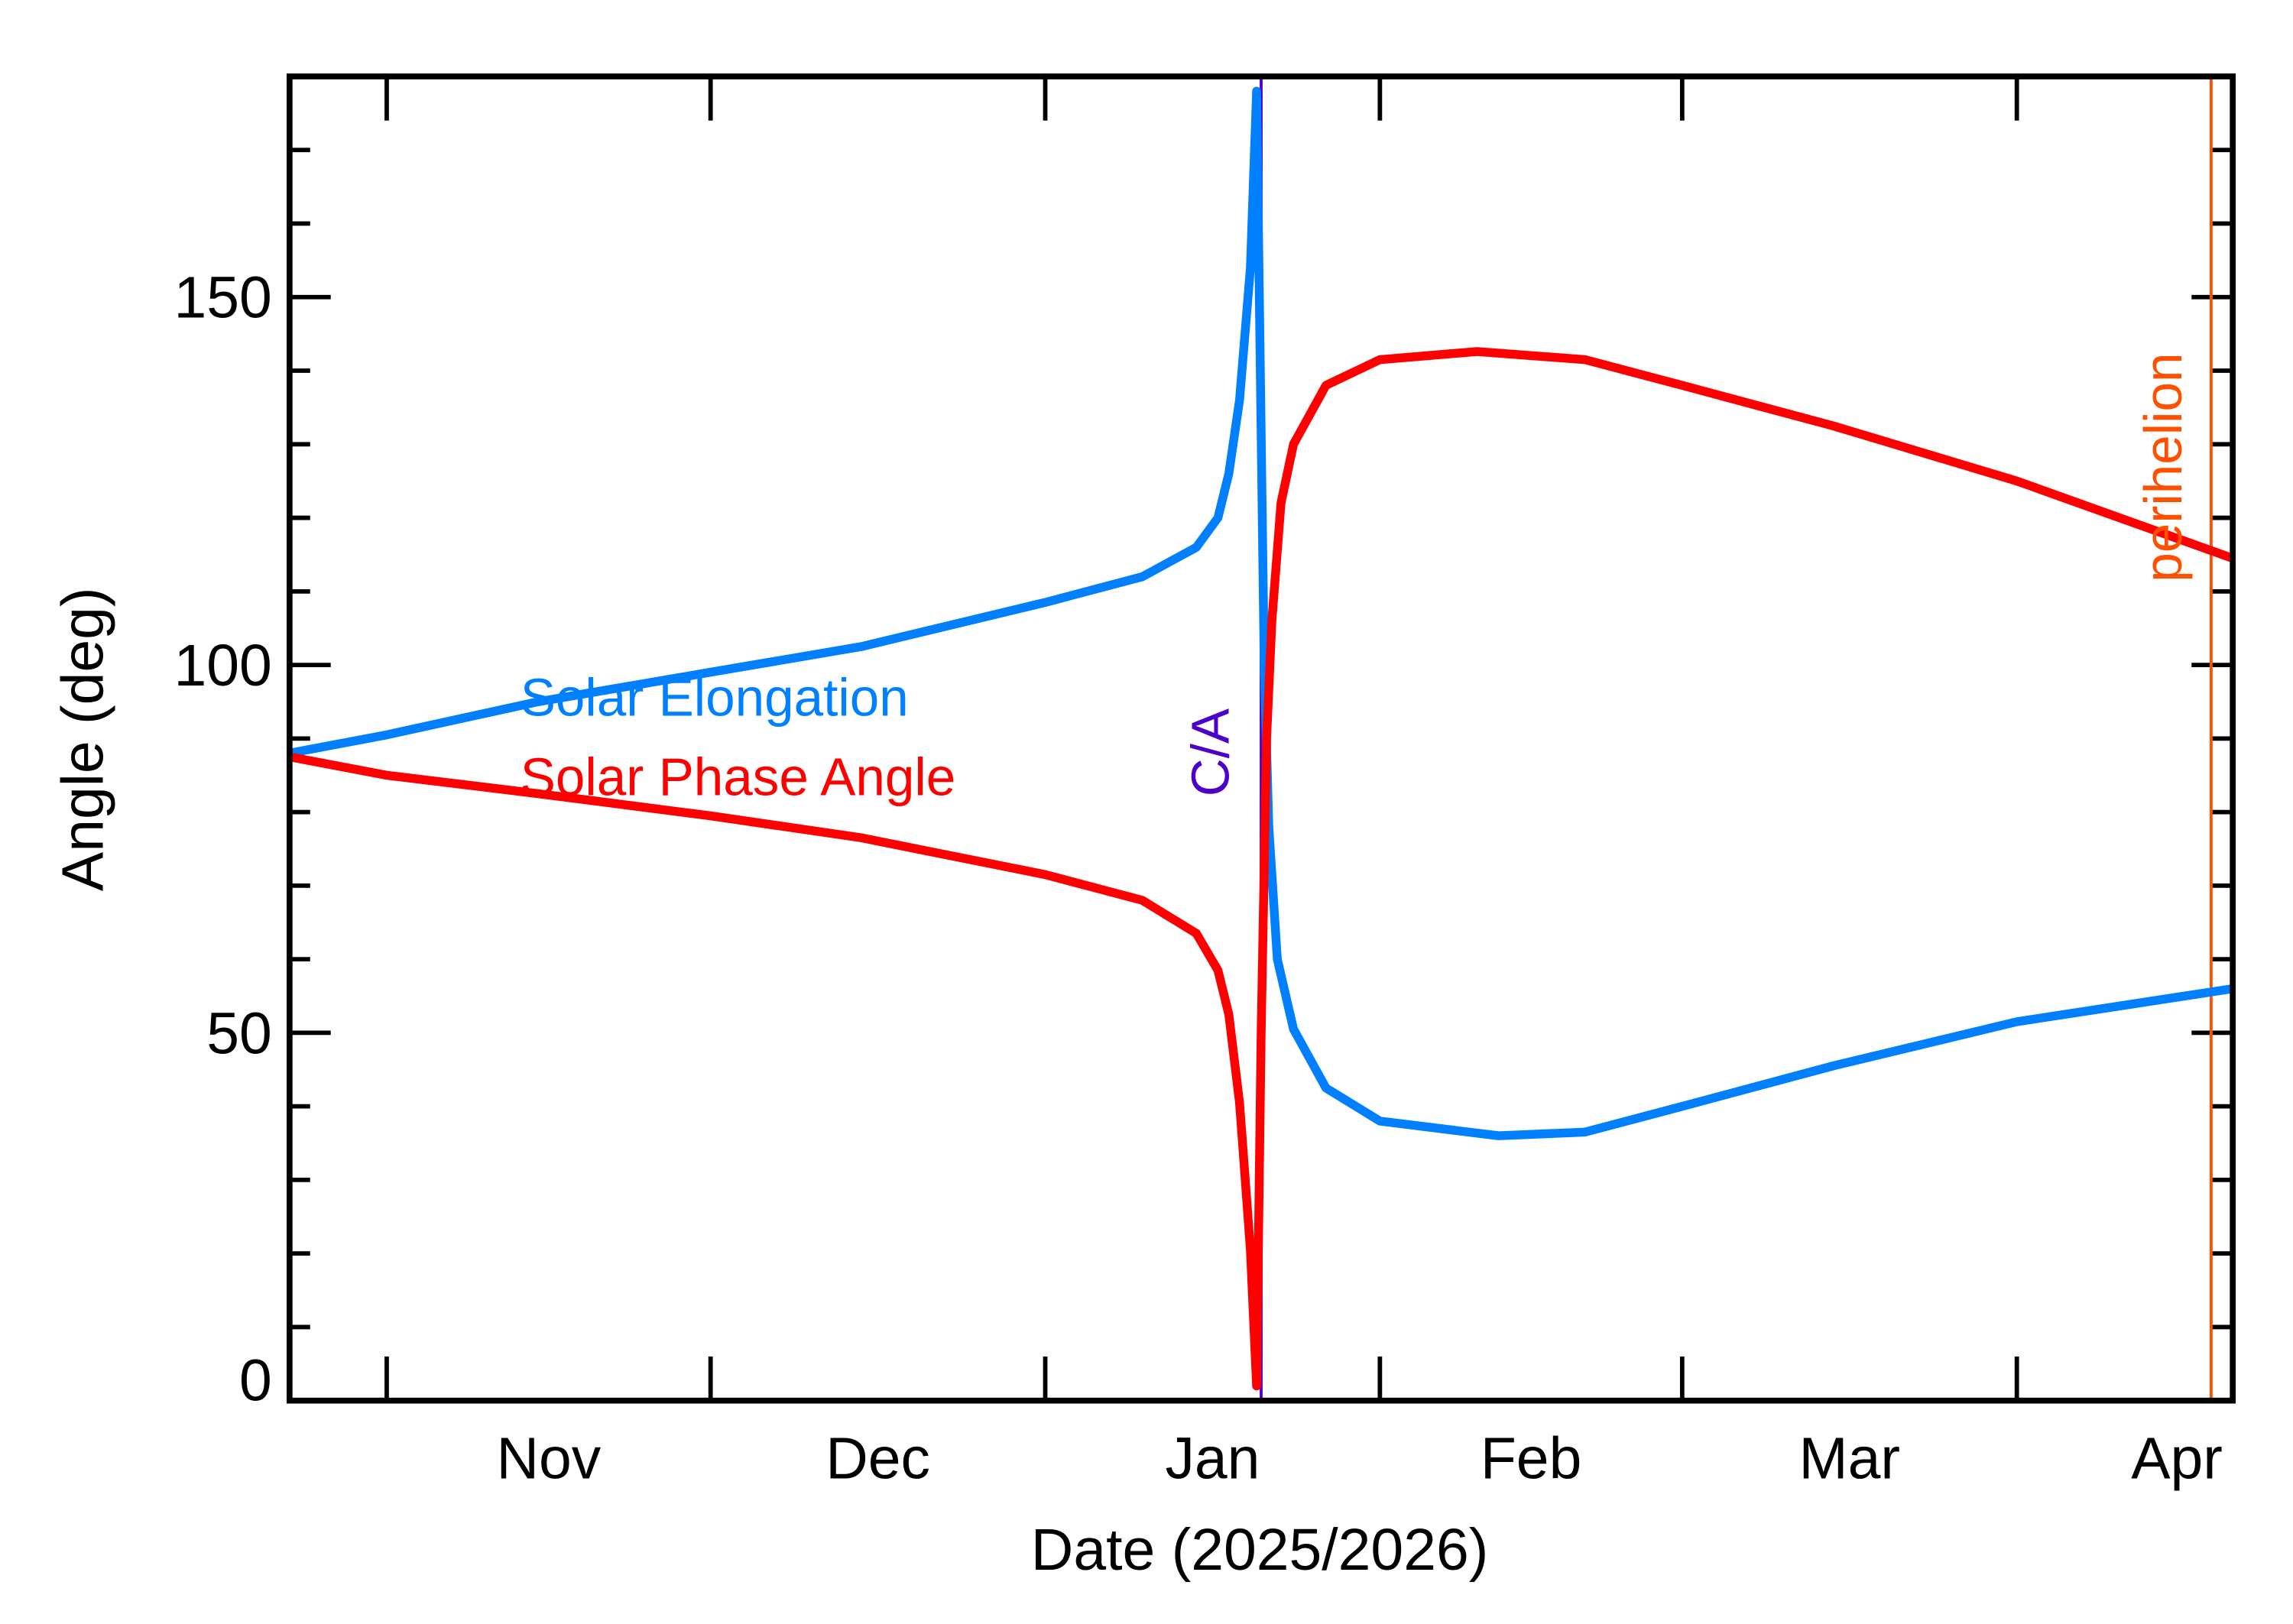  What do you see at coordinates (1260, 1550) in the screenshot?
I see `x-axis-title: Date (2025/2026)` at bounding box center [1260, 1550].